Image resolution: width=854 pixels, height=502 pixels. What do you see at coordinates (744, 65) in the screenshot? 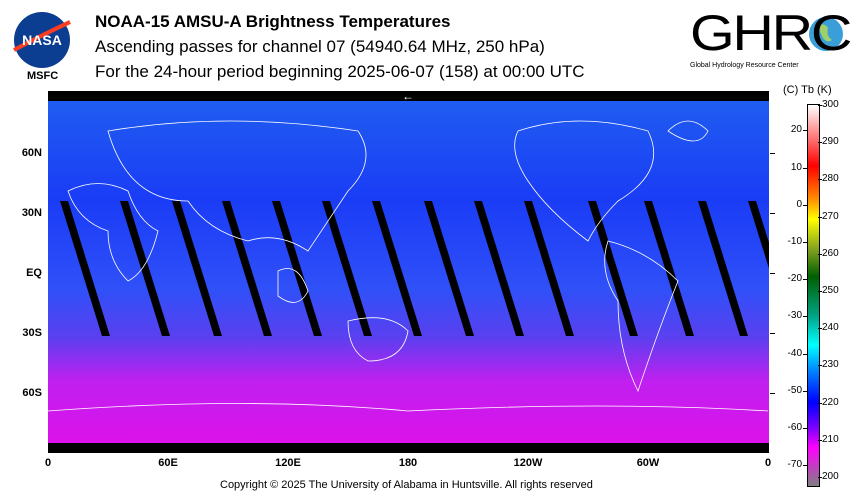
I see `ghrc-subtitle: Global Hydrology Resource Center` at bounding box center [744, 65].